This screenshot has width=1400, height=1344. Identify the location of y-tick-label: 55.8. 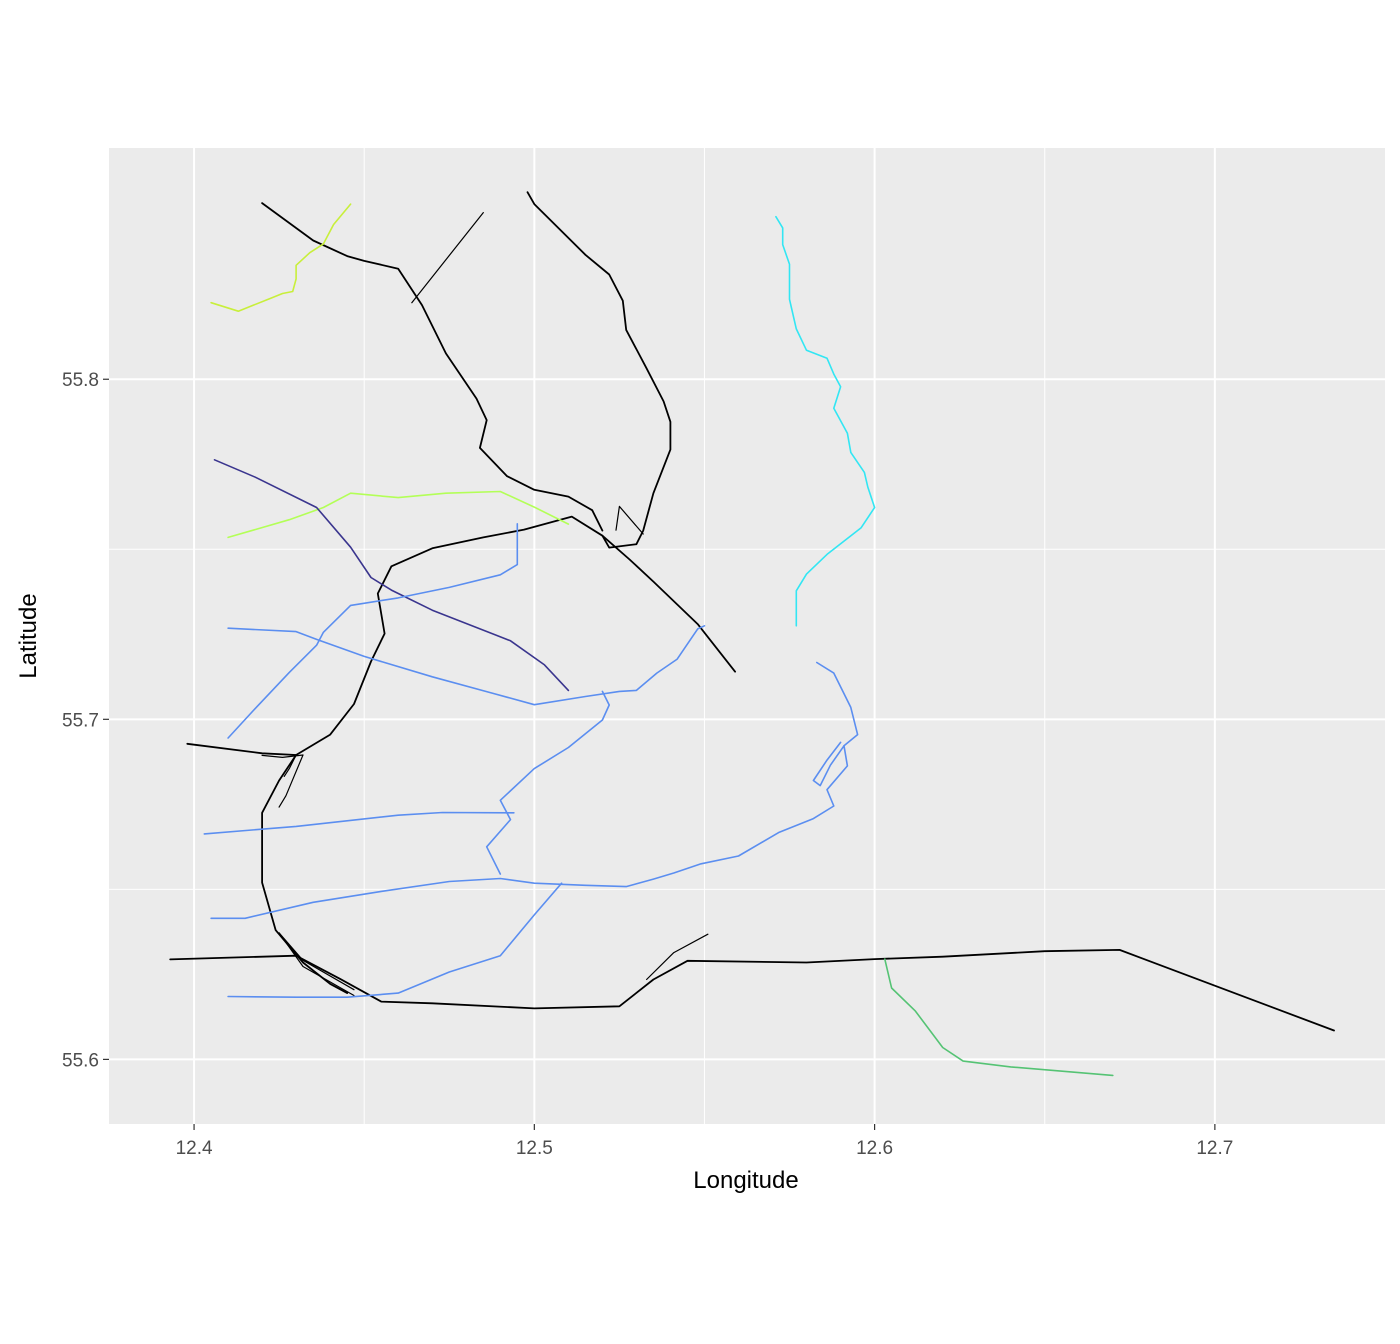
(80, 380).